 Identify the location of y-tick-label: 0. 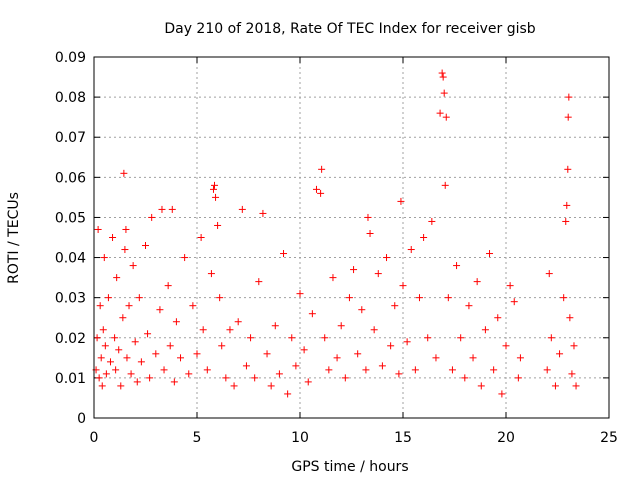
(81, 419).